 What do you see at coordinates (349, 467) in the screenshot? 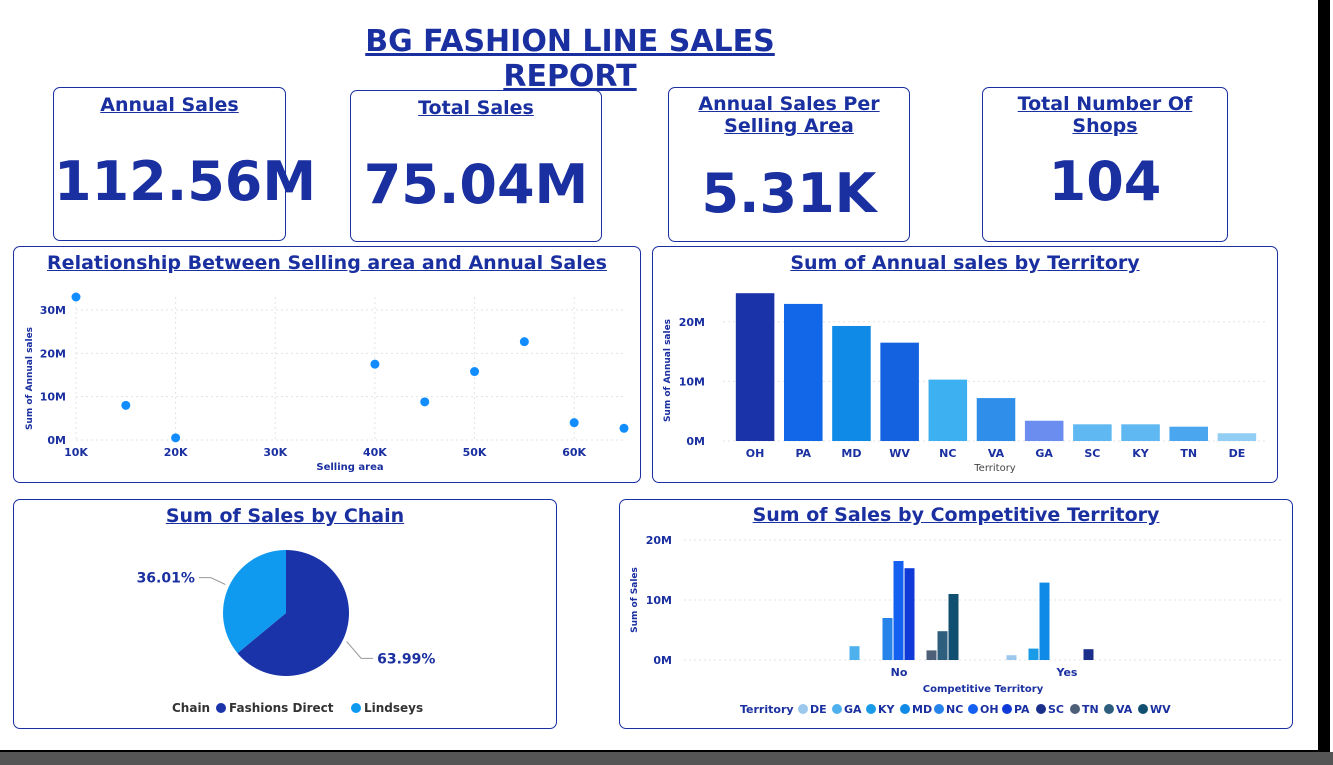
I see `x-axis-label: Selling area` at bounding box center [349, 467].